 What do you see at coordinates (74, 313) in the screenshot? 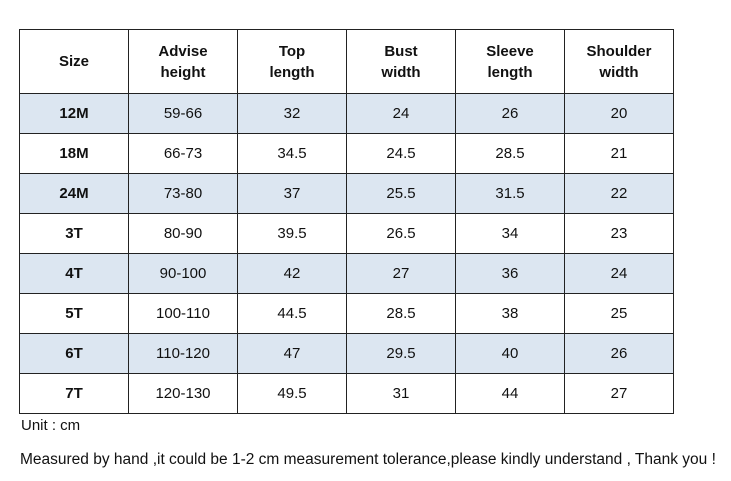
I see `size-cell: 5T` at bounding box center [74, 313].